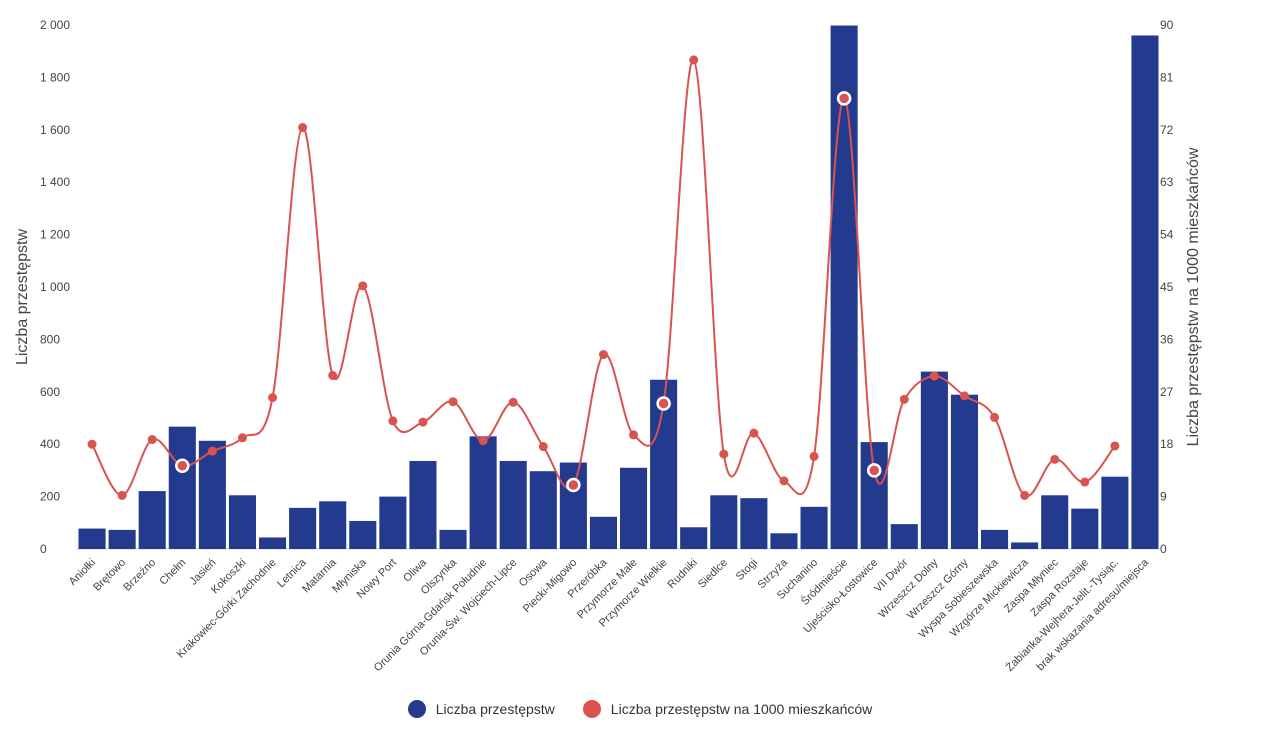  What do you see at coordinates (22, 297) in the screenshot?
I see `y-left-axis-title: Liczba przestępstw` at bounding box center [22, 297].